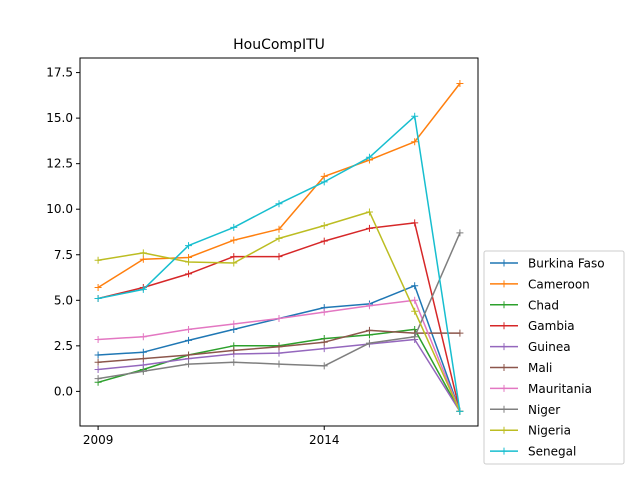  I want to click on x-axis: 2009 2014, so click(211, 436).